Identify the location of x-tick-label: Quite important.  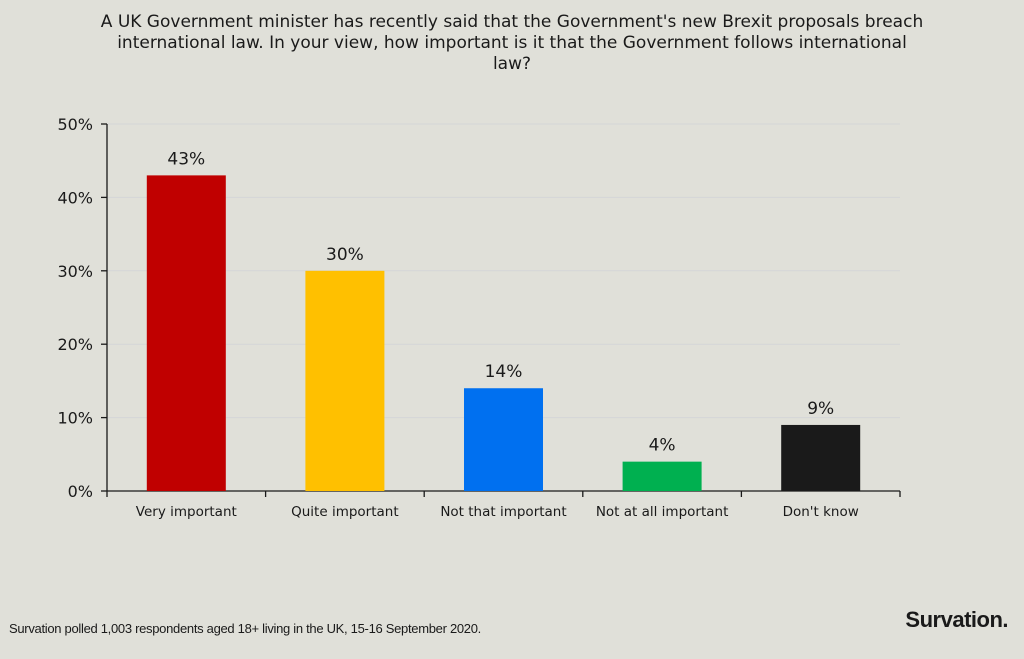
(345, 512).